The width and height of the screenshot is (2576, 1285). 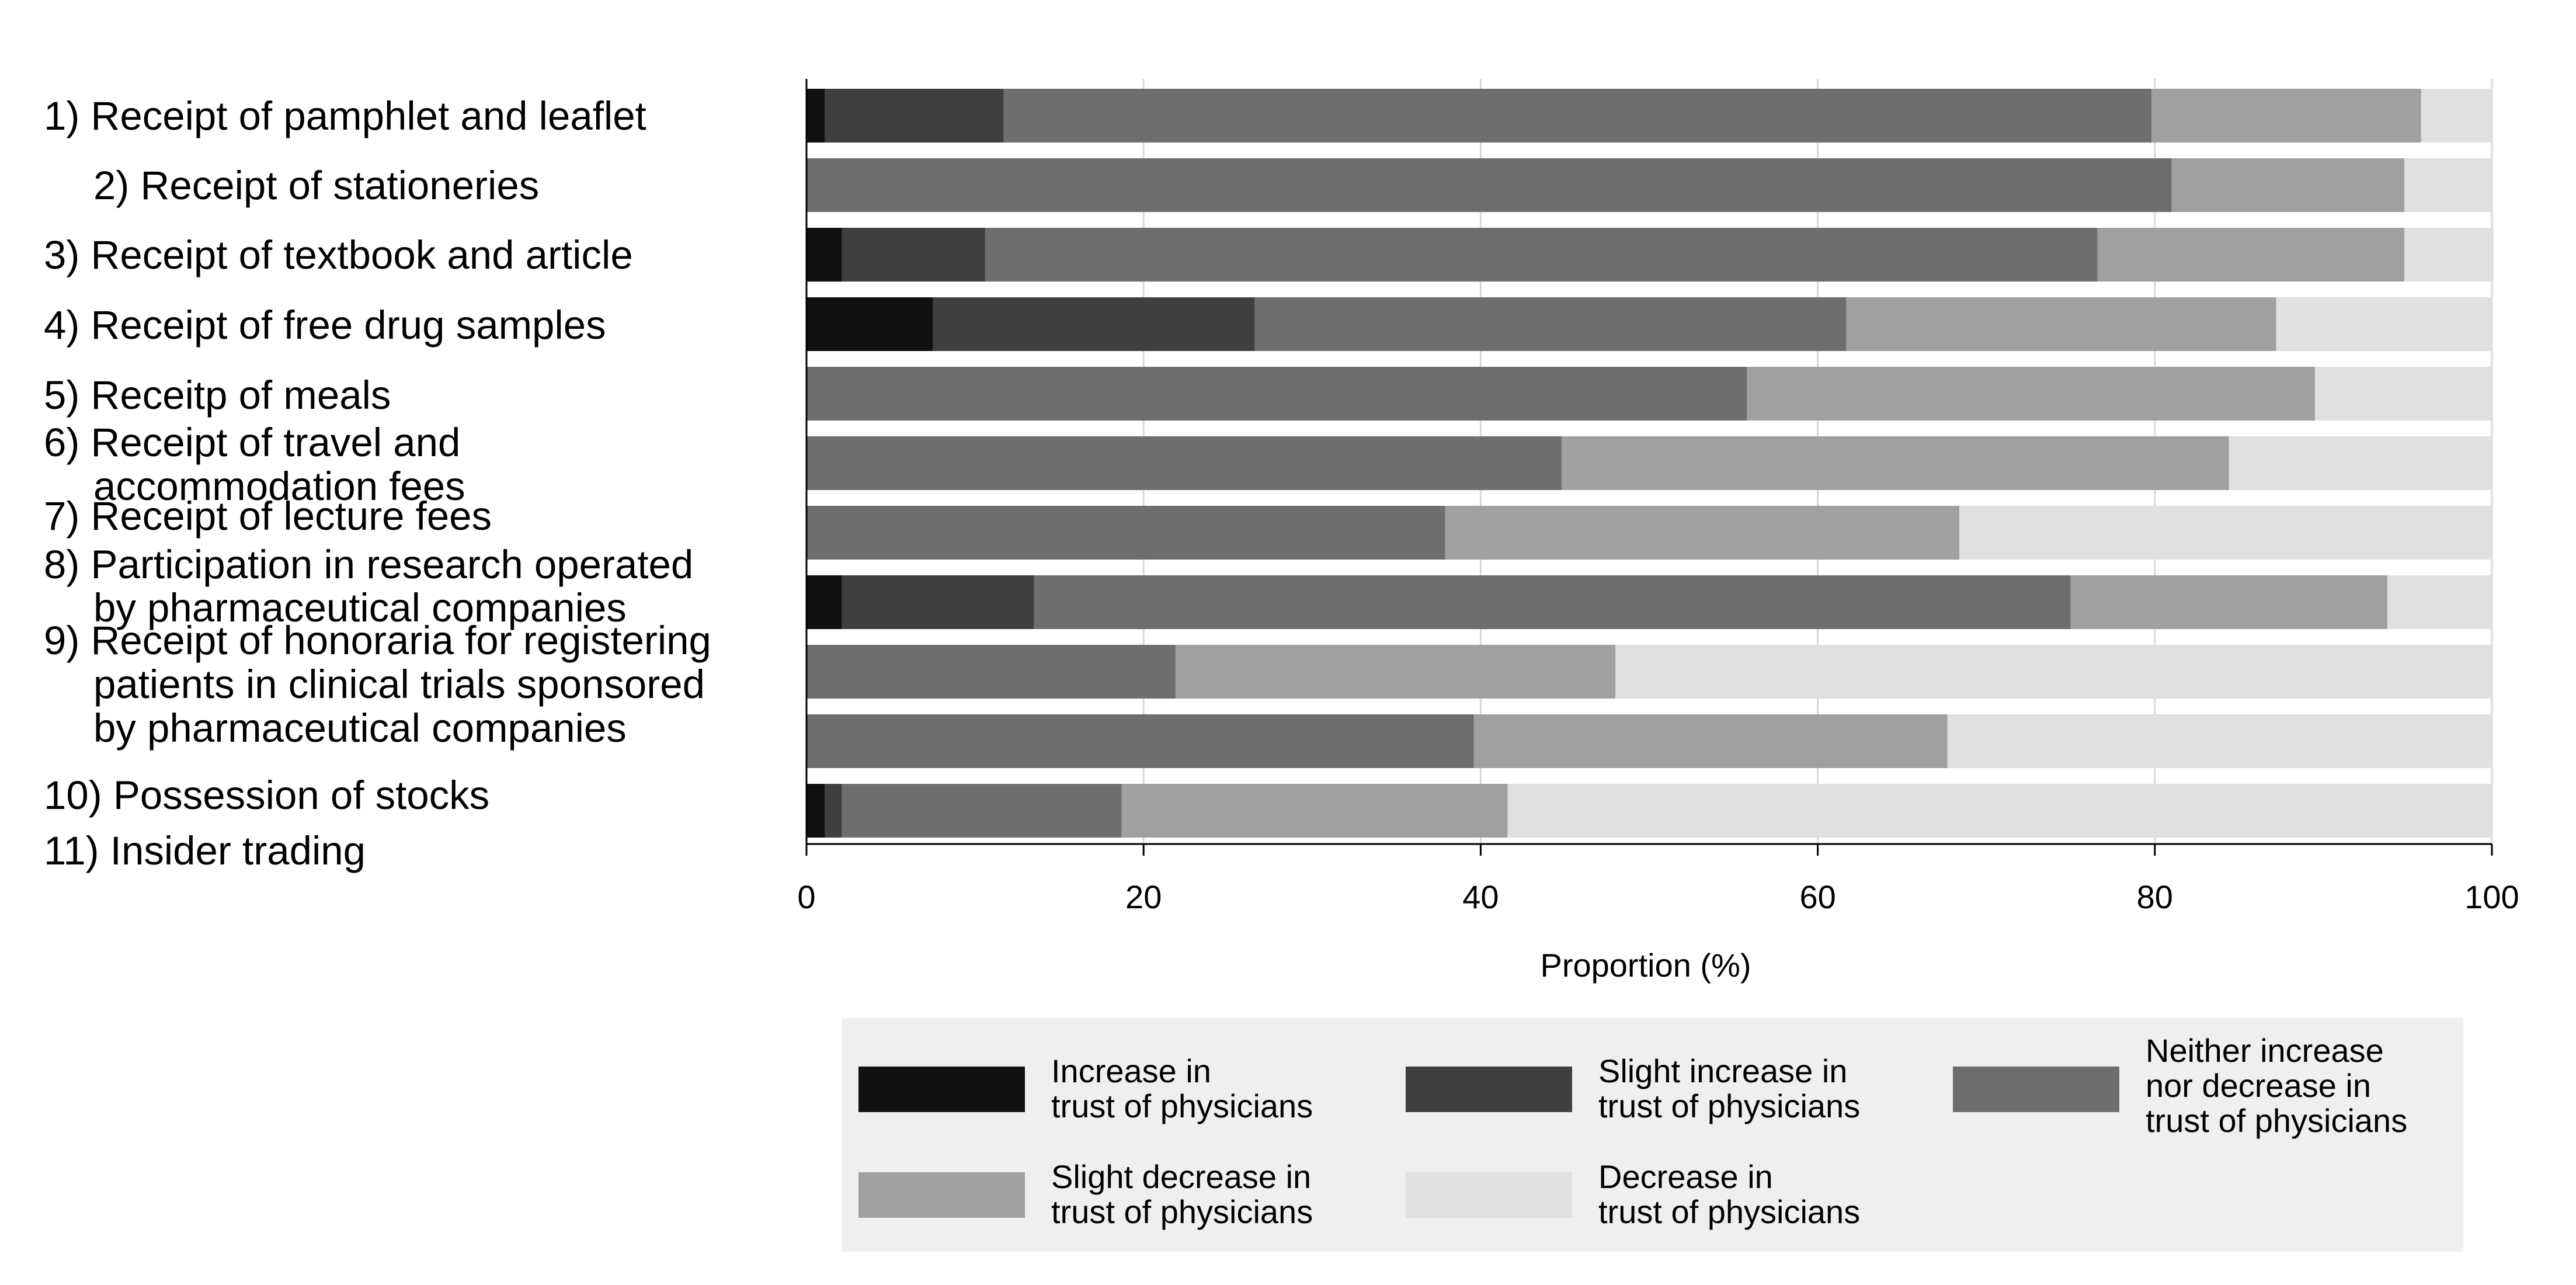 What do you see at coordinates (339, 254) in the screenshot?
I see `category-label-line-3: 3) Receipt of textbook and article` at bounding box center [339, 254].